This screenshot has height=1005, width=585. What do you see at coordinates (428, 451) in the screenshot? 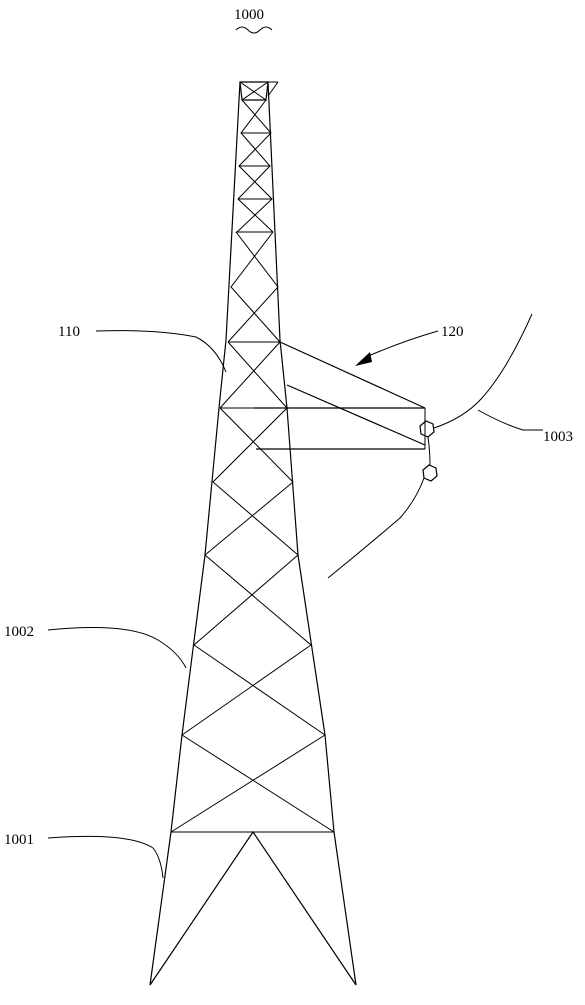
I see `insulators` at bounding box center [428, 451].